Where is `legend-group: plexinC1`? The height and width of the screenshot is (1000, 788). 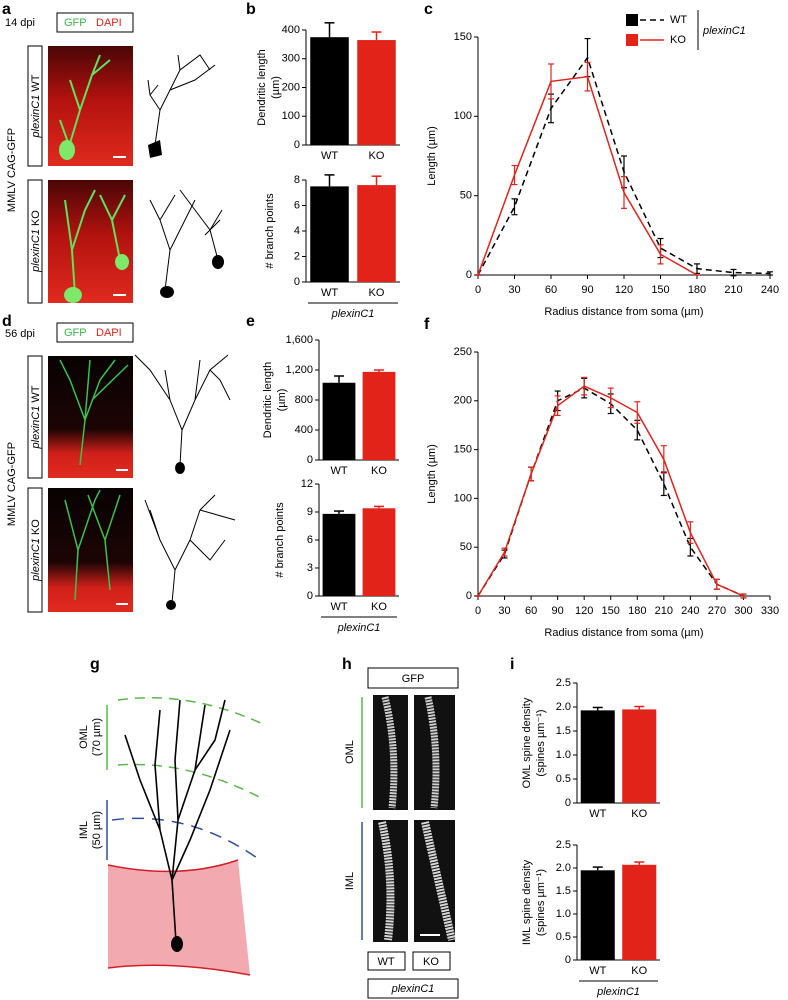 legend-group: plexinC1 is located at coordinates (724, 31).